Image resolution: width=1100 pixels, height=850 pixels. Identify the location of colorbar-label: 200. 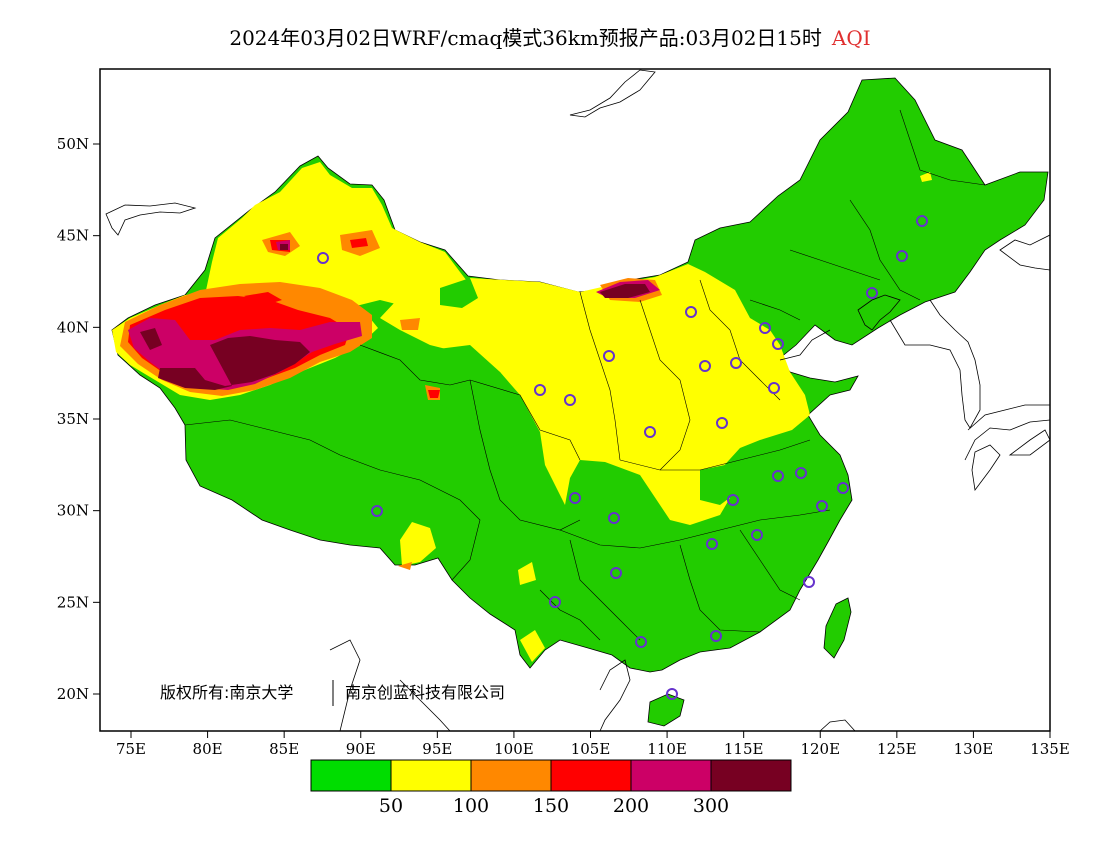
(631, 806).